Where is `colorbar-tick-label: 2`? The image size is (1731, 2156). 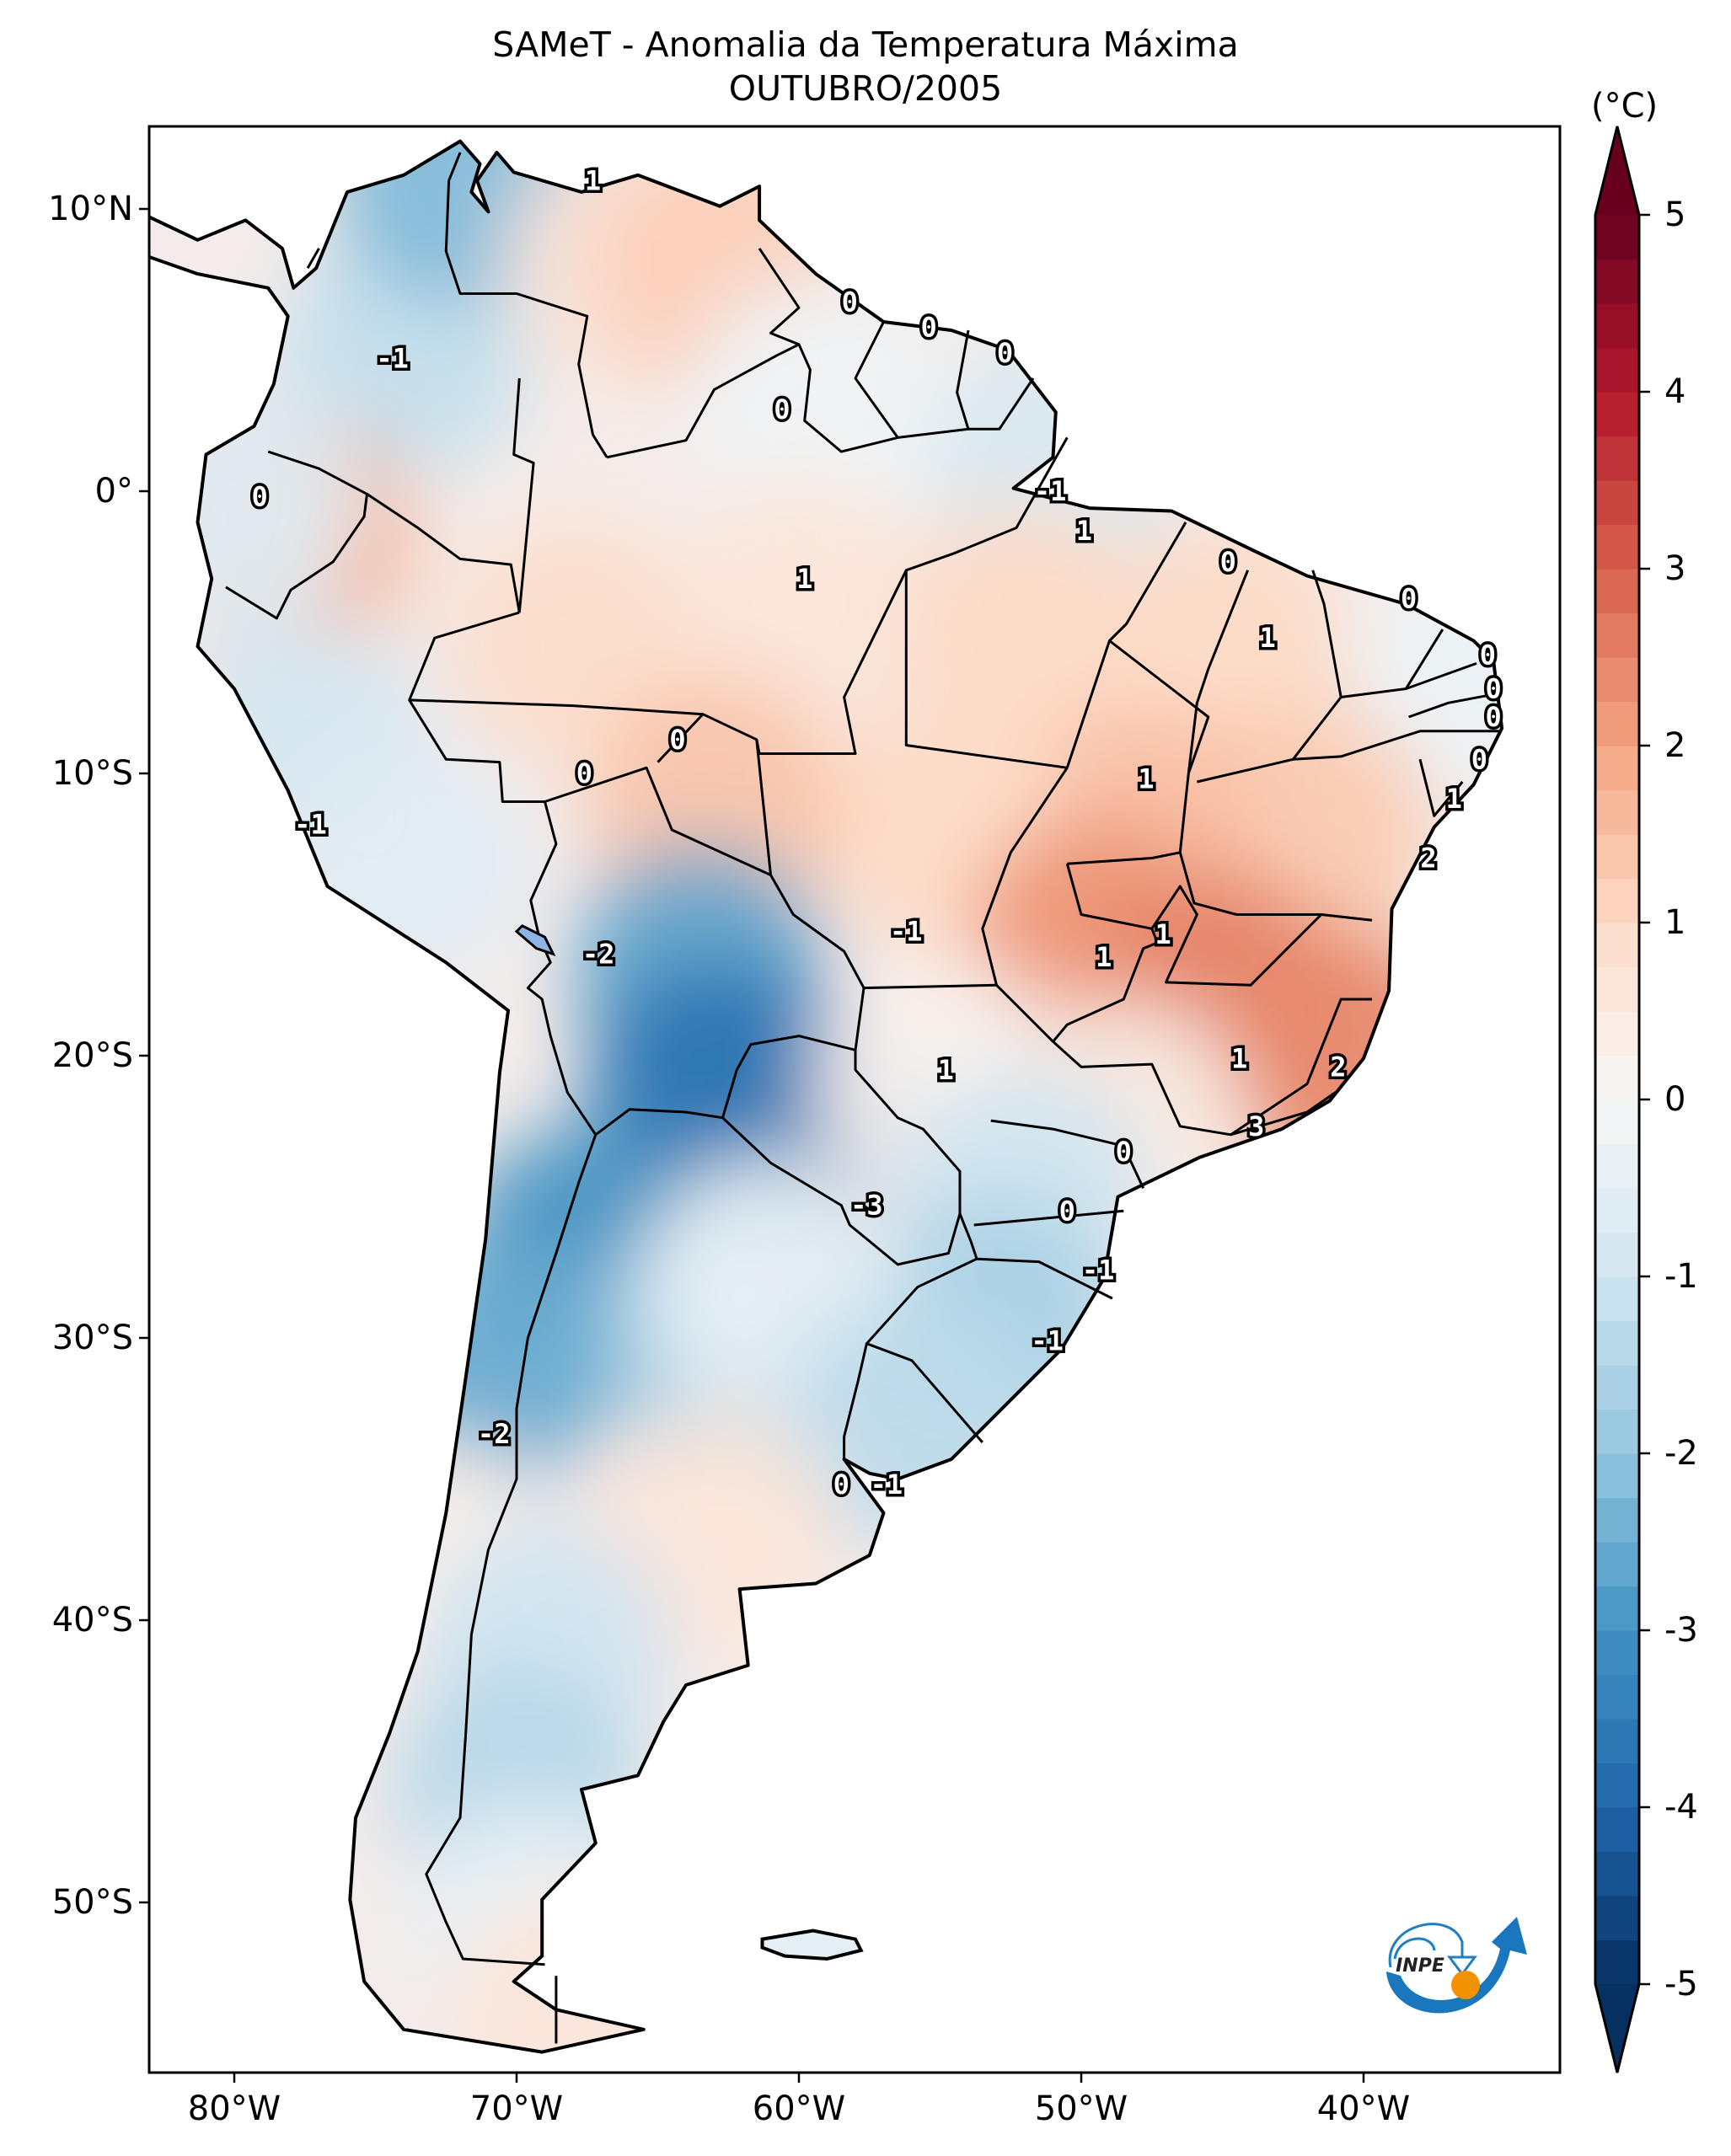
colorbar-tick-label: 2 is located at coordinates (1675, 745).